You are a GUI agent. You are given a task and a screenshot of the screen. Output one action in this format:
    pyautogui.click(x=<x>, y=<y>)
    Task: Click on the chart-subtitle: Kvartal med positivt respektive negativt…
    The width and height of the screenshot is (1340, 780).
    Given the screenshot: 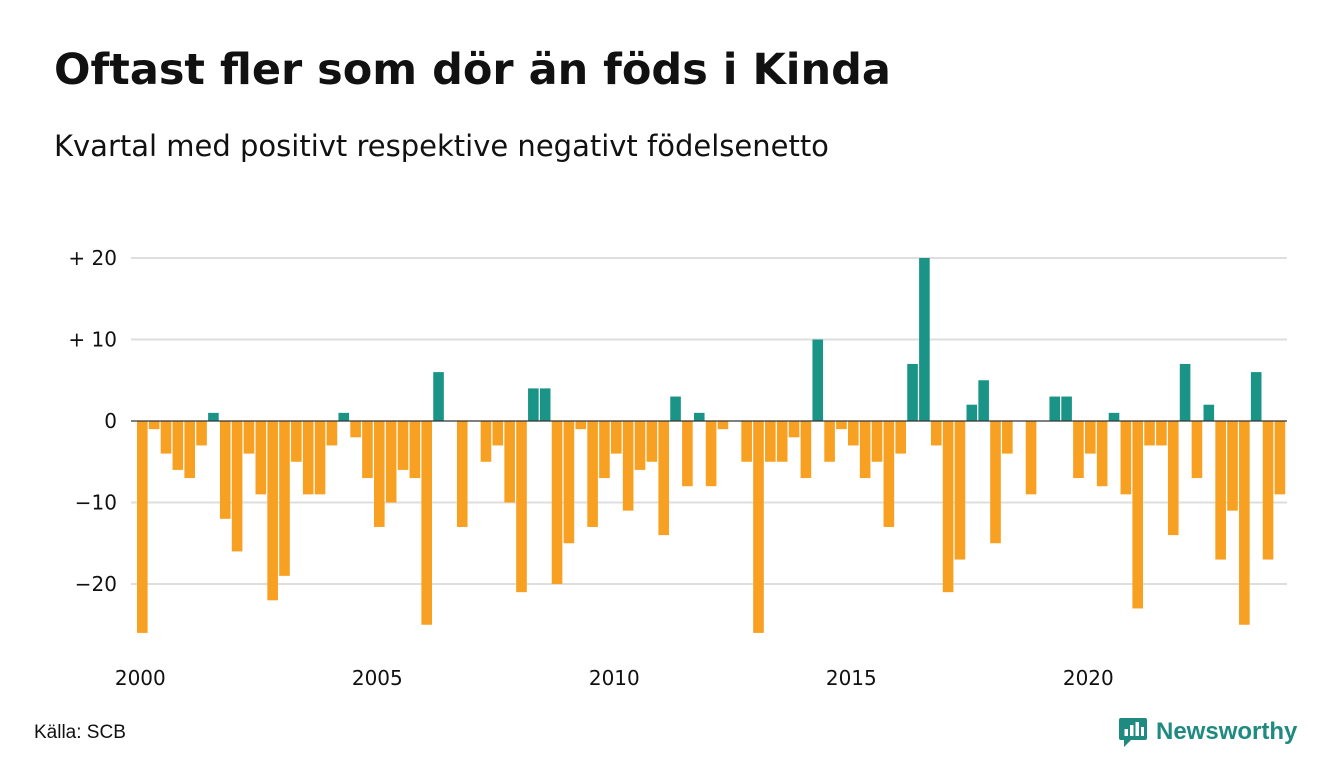 What is the action you would take?
    pyautogui.click(x=441, y=146)
    